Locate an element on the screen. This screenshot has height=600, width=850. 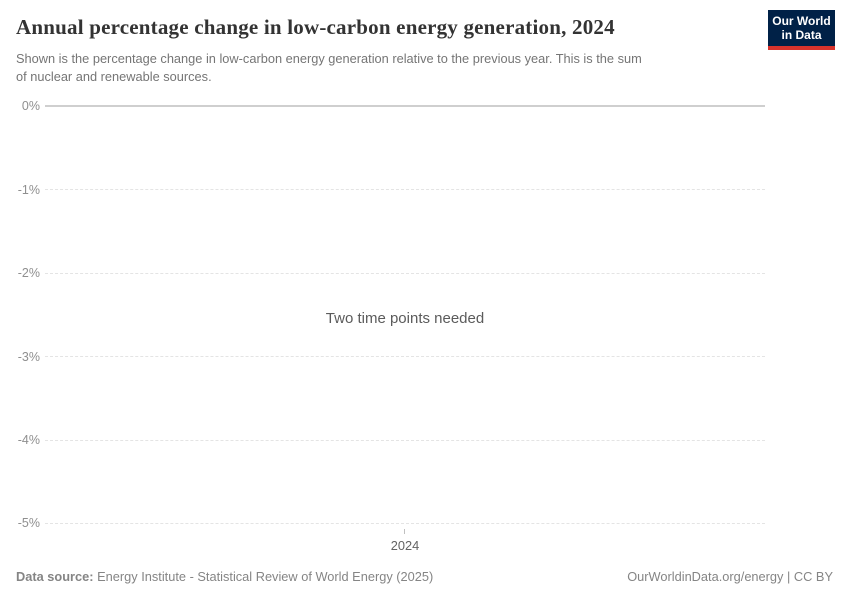
x-axis-tick-label: 2024 is located at coordinates (405, 545).